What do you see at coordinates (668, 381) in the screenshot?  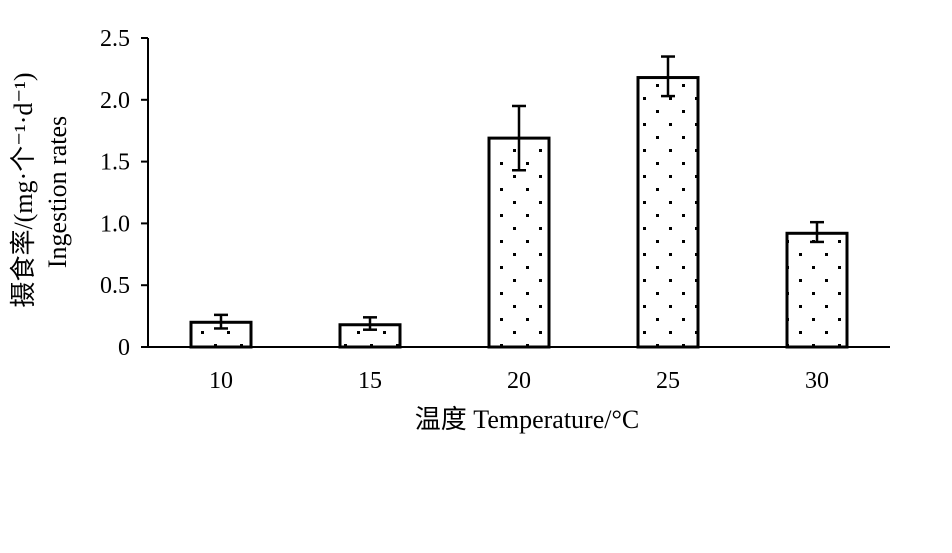 I see `x-tick-label-25: 25` at bounding box center [668, 381].